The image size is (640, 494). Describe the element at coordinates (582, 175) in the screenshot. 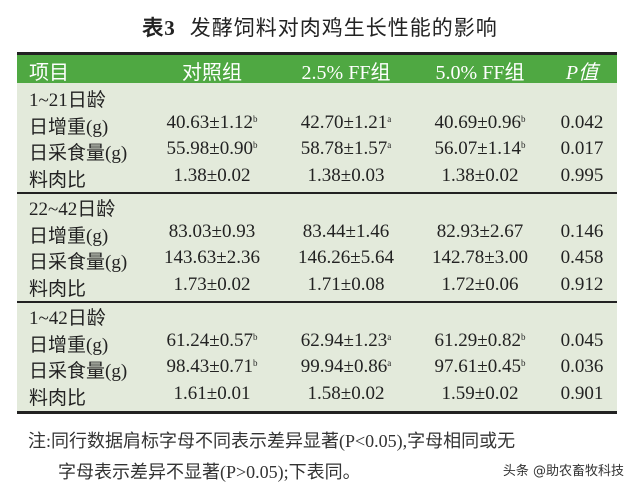

I see `p-value: 0.995` at that location.